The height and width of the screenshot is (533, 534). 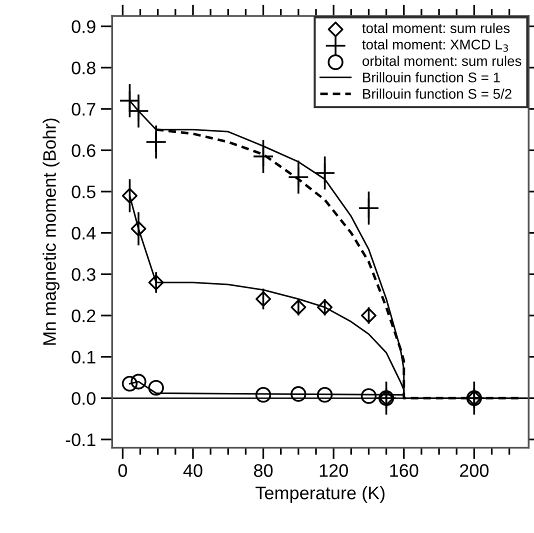 I want to click on y-tick-label: 0.6, so click(x=84, y=150).